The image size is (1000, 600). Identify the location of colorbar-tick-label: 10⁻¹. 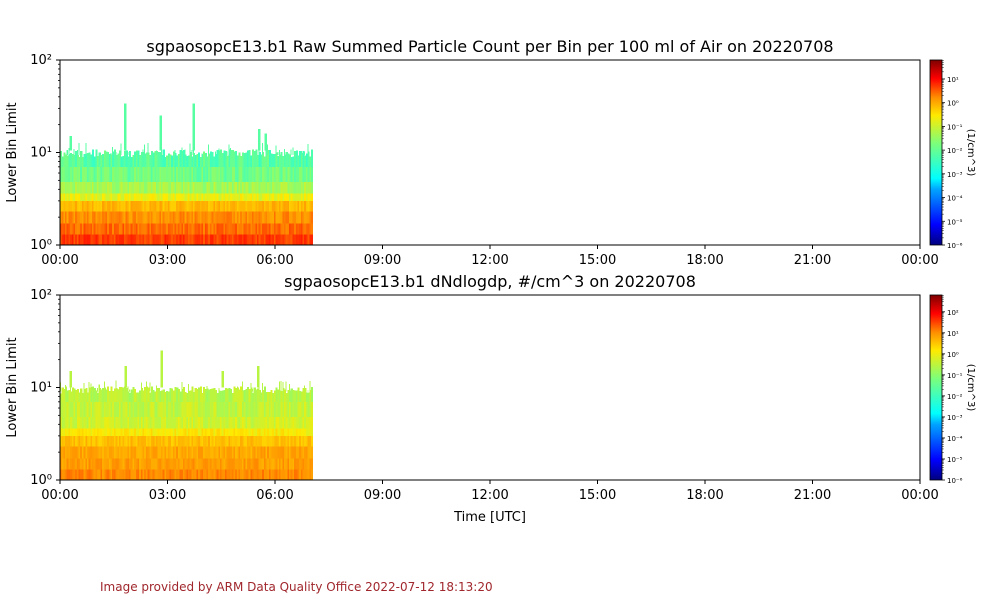
(955, 127).